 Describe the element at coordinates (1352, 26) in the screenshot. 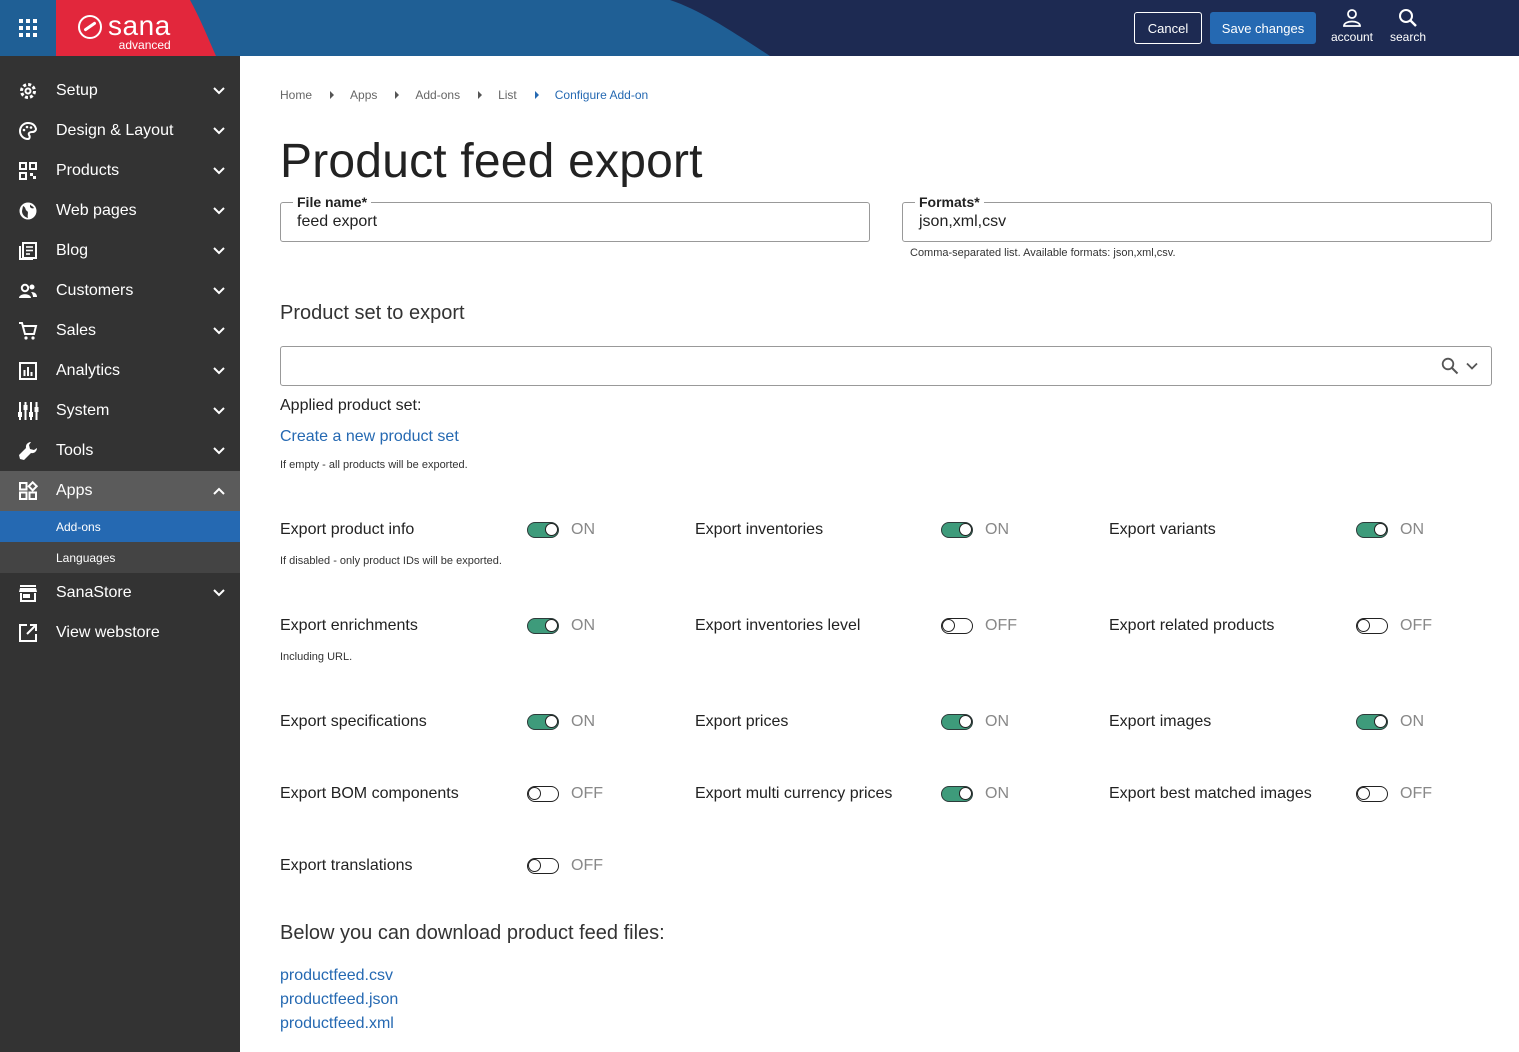

I see `account-button: account` at that location.